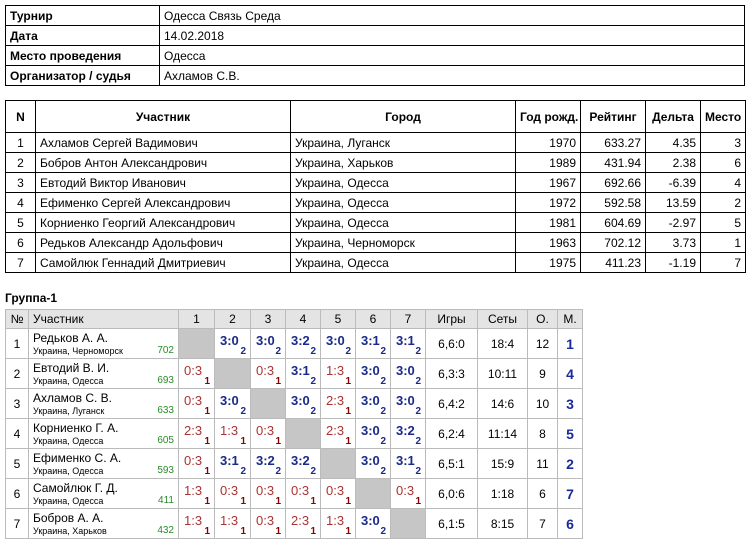 Image resolution: width=750 pixels, height=544 pixels. What do you see at coordinates (570, 373) in the screenshot?
I see `place: 4` at bounding box center [570, 373].